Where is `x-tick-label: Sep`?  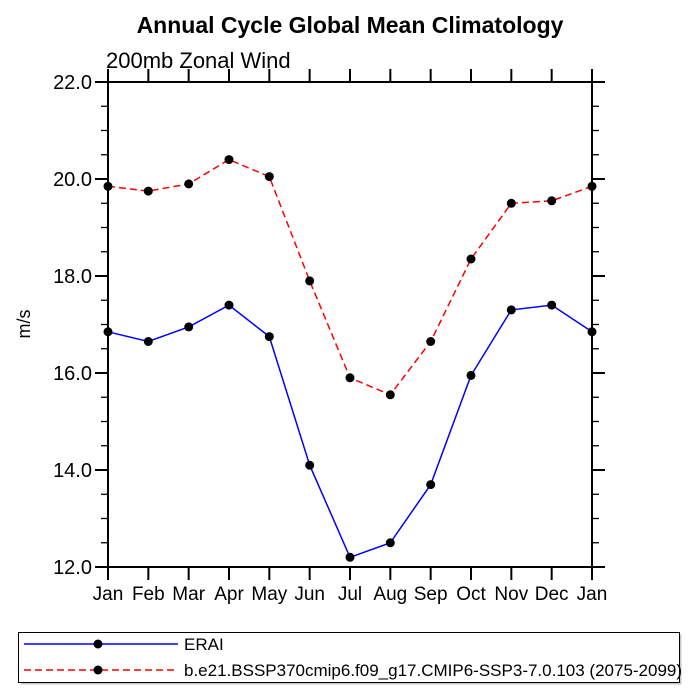
x-tick-label: Sep is located at coordinates (431, 594).